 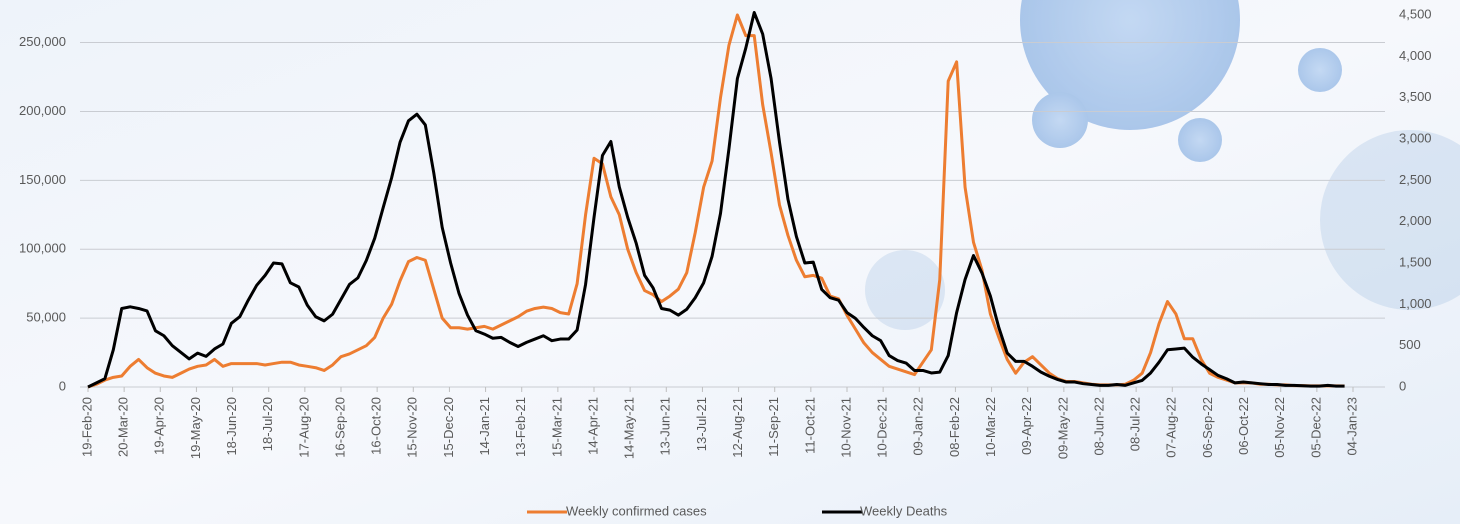 I want to click on x-tick-label: 14-May-21, so click(x=629, y=428).